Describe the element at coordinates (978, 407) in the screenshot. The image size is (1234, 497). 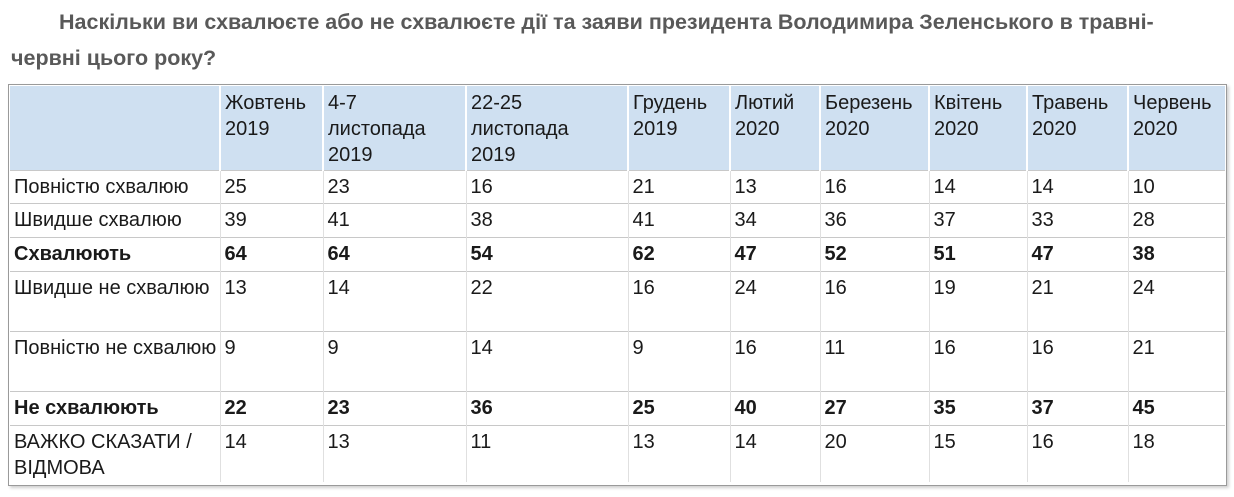
I see `table-cell: 35` at that location.